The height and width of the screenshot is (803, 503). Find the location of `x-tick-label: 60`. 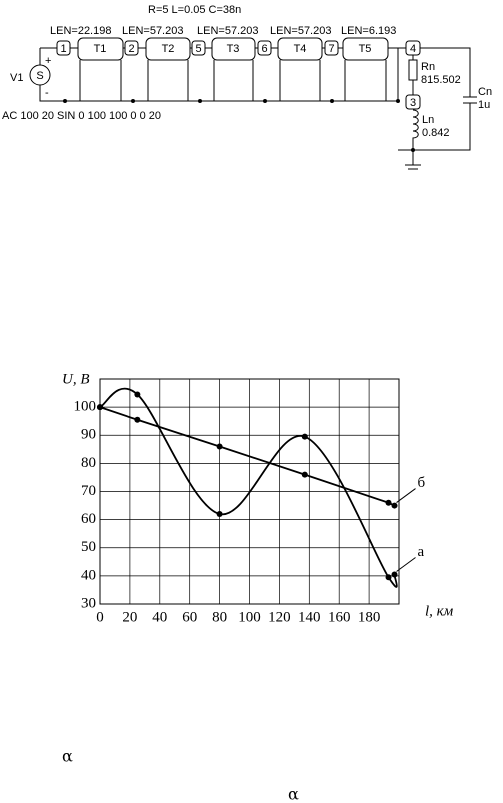

x-tick-label: 60 is located at coordinates (189, 617).